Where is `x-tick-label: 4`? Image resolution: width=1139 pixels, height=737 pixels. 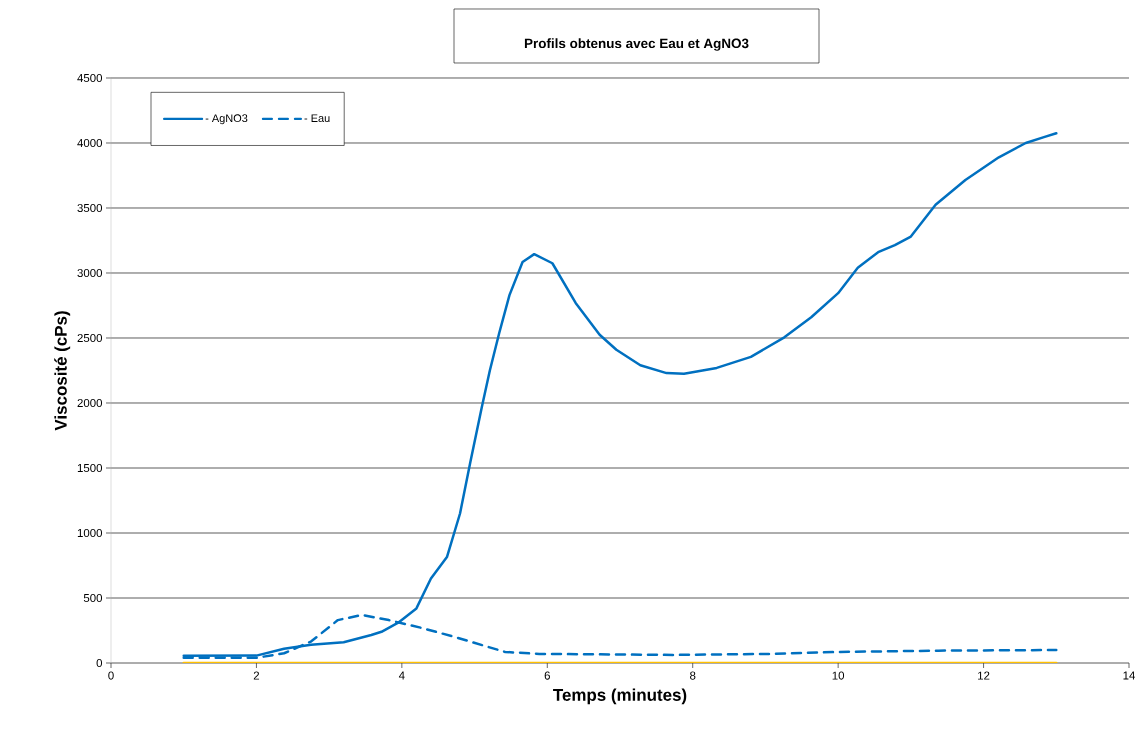
x-tick-label: 4 is located at coordinates (401, 675).